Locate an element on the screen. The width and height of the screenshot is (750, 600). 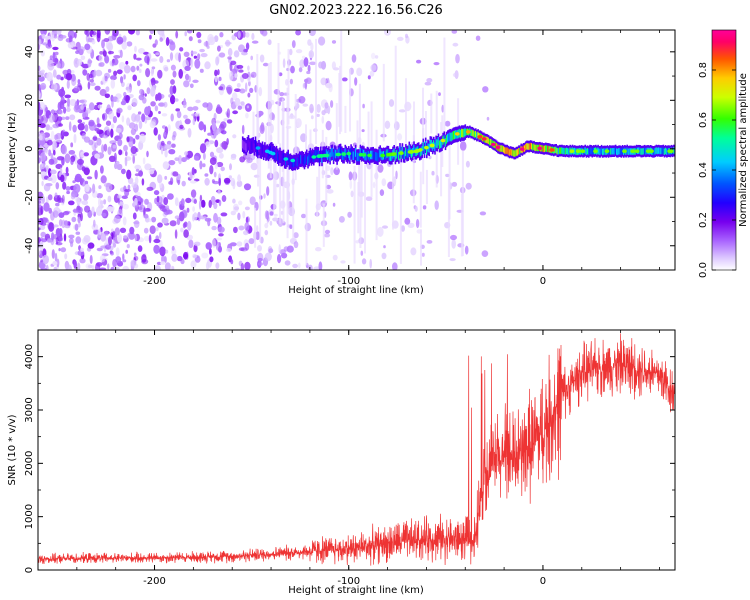
ridge-peak is located at coordinates (411, 152).